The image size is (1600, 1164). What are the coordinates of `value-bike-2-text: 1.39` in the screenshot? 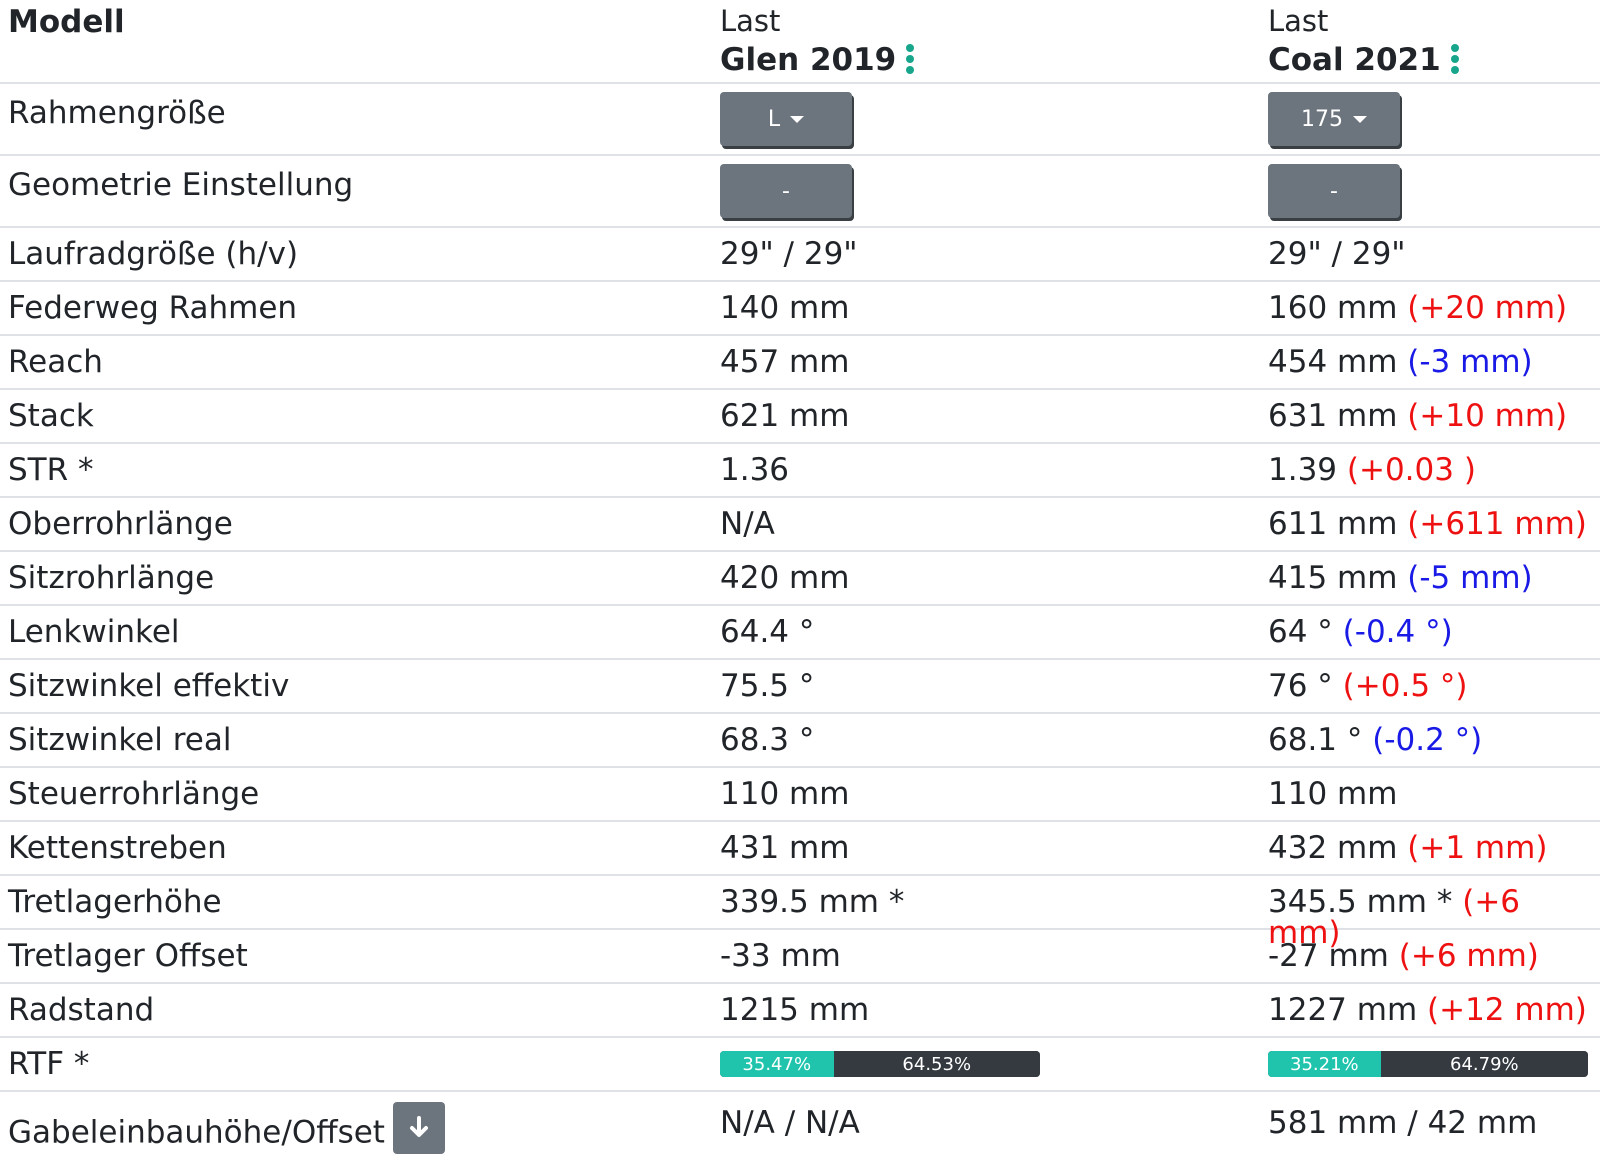 It's located at (1303, 470).